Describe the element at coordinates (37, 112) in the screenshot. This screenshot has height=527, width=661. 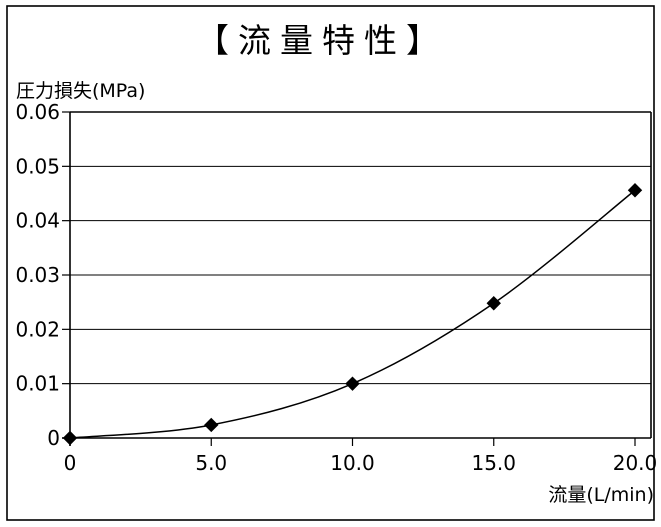
I see `y-tick-label: 0.06` at that location.